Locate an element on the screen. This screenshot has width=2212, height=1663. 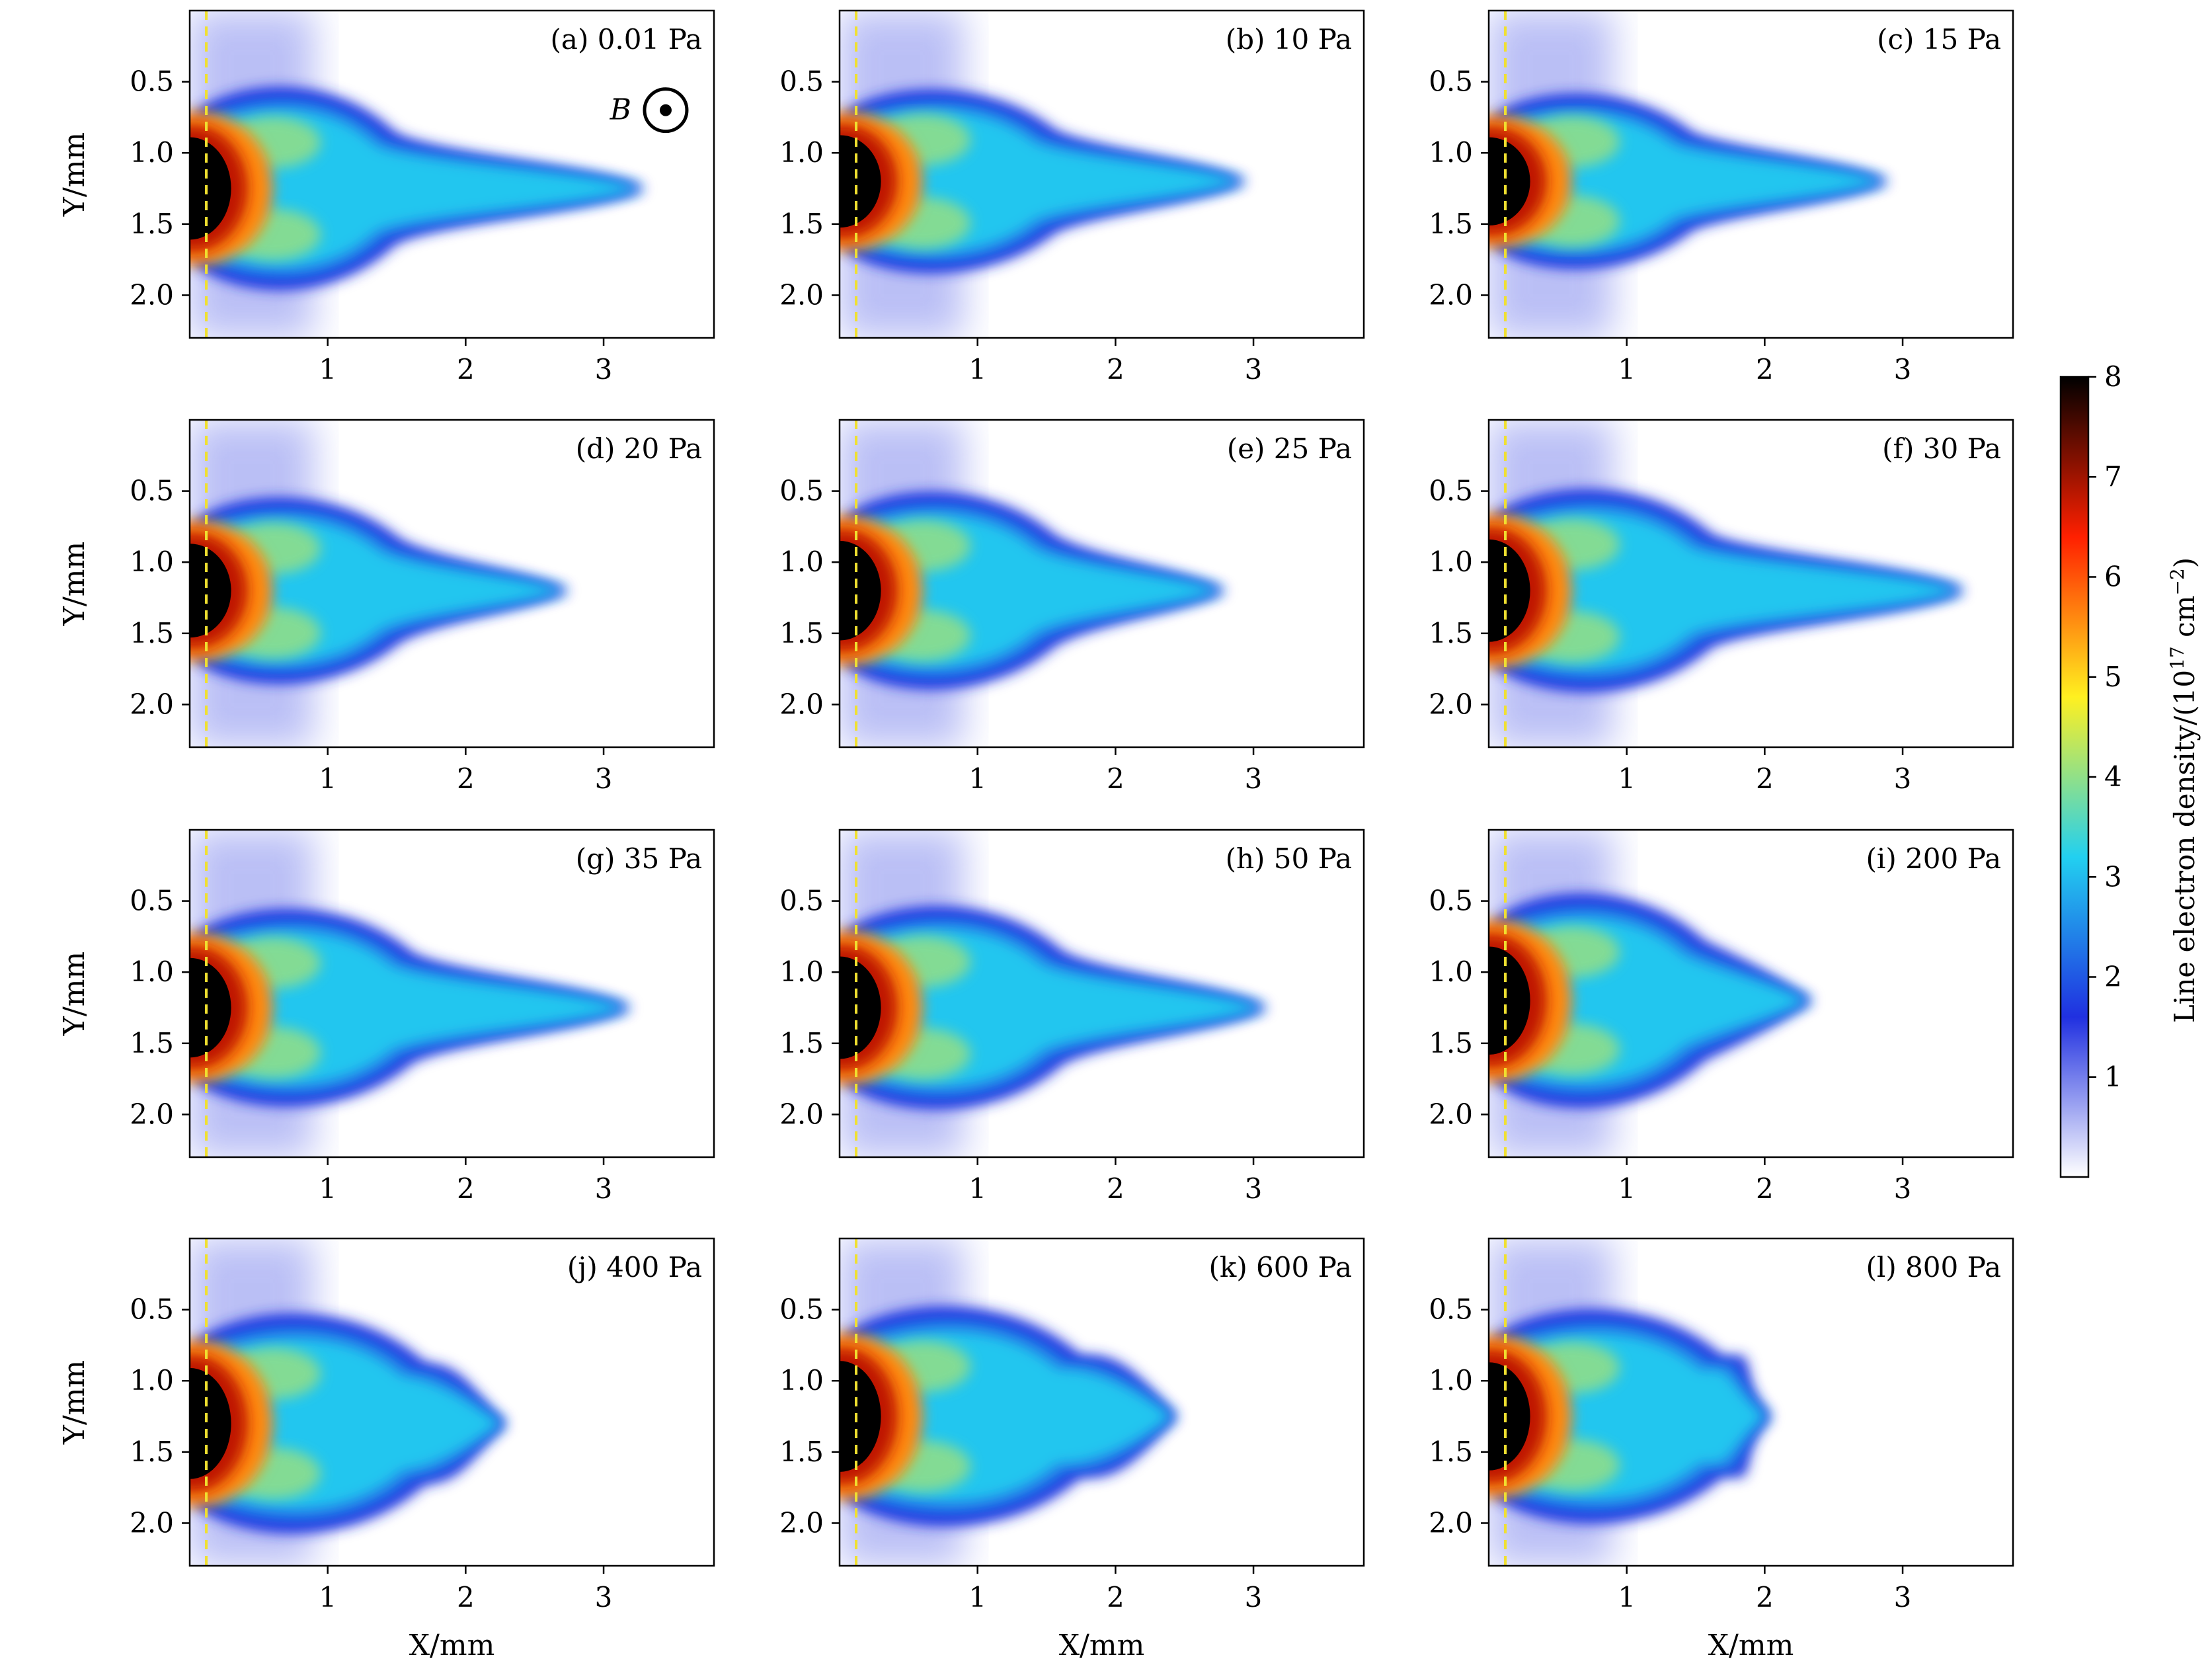
panel-k: (k) 600 Pa 1 2 3 0.5 1.0 1.5 2.0 X/mm is located at coordinates (1072, 1450).